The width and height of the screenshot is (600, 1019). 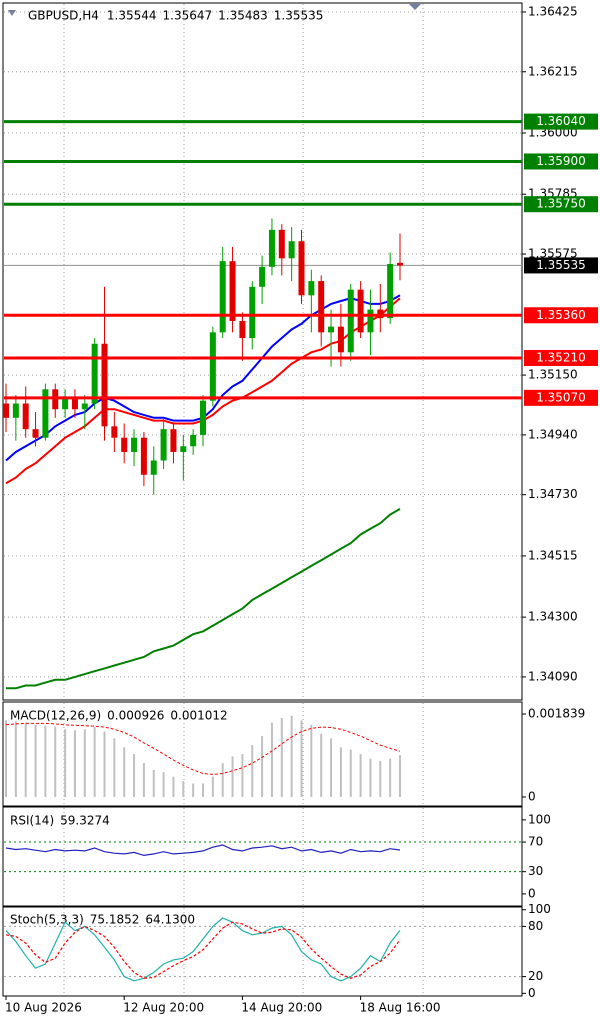 I want to click on y-tick-label: 20, so click(x=535, y=976).